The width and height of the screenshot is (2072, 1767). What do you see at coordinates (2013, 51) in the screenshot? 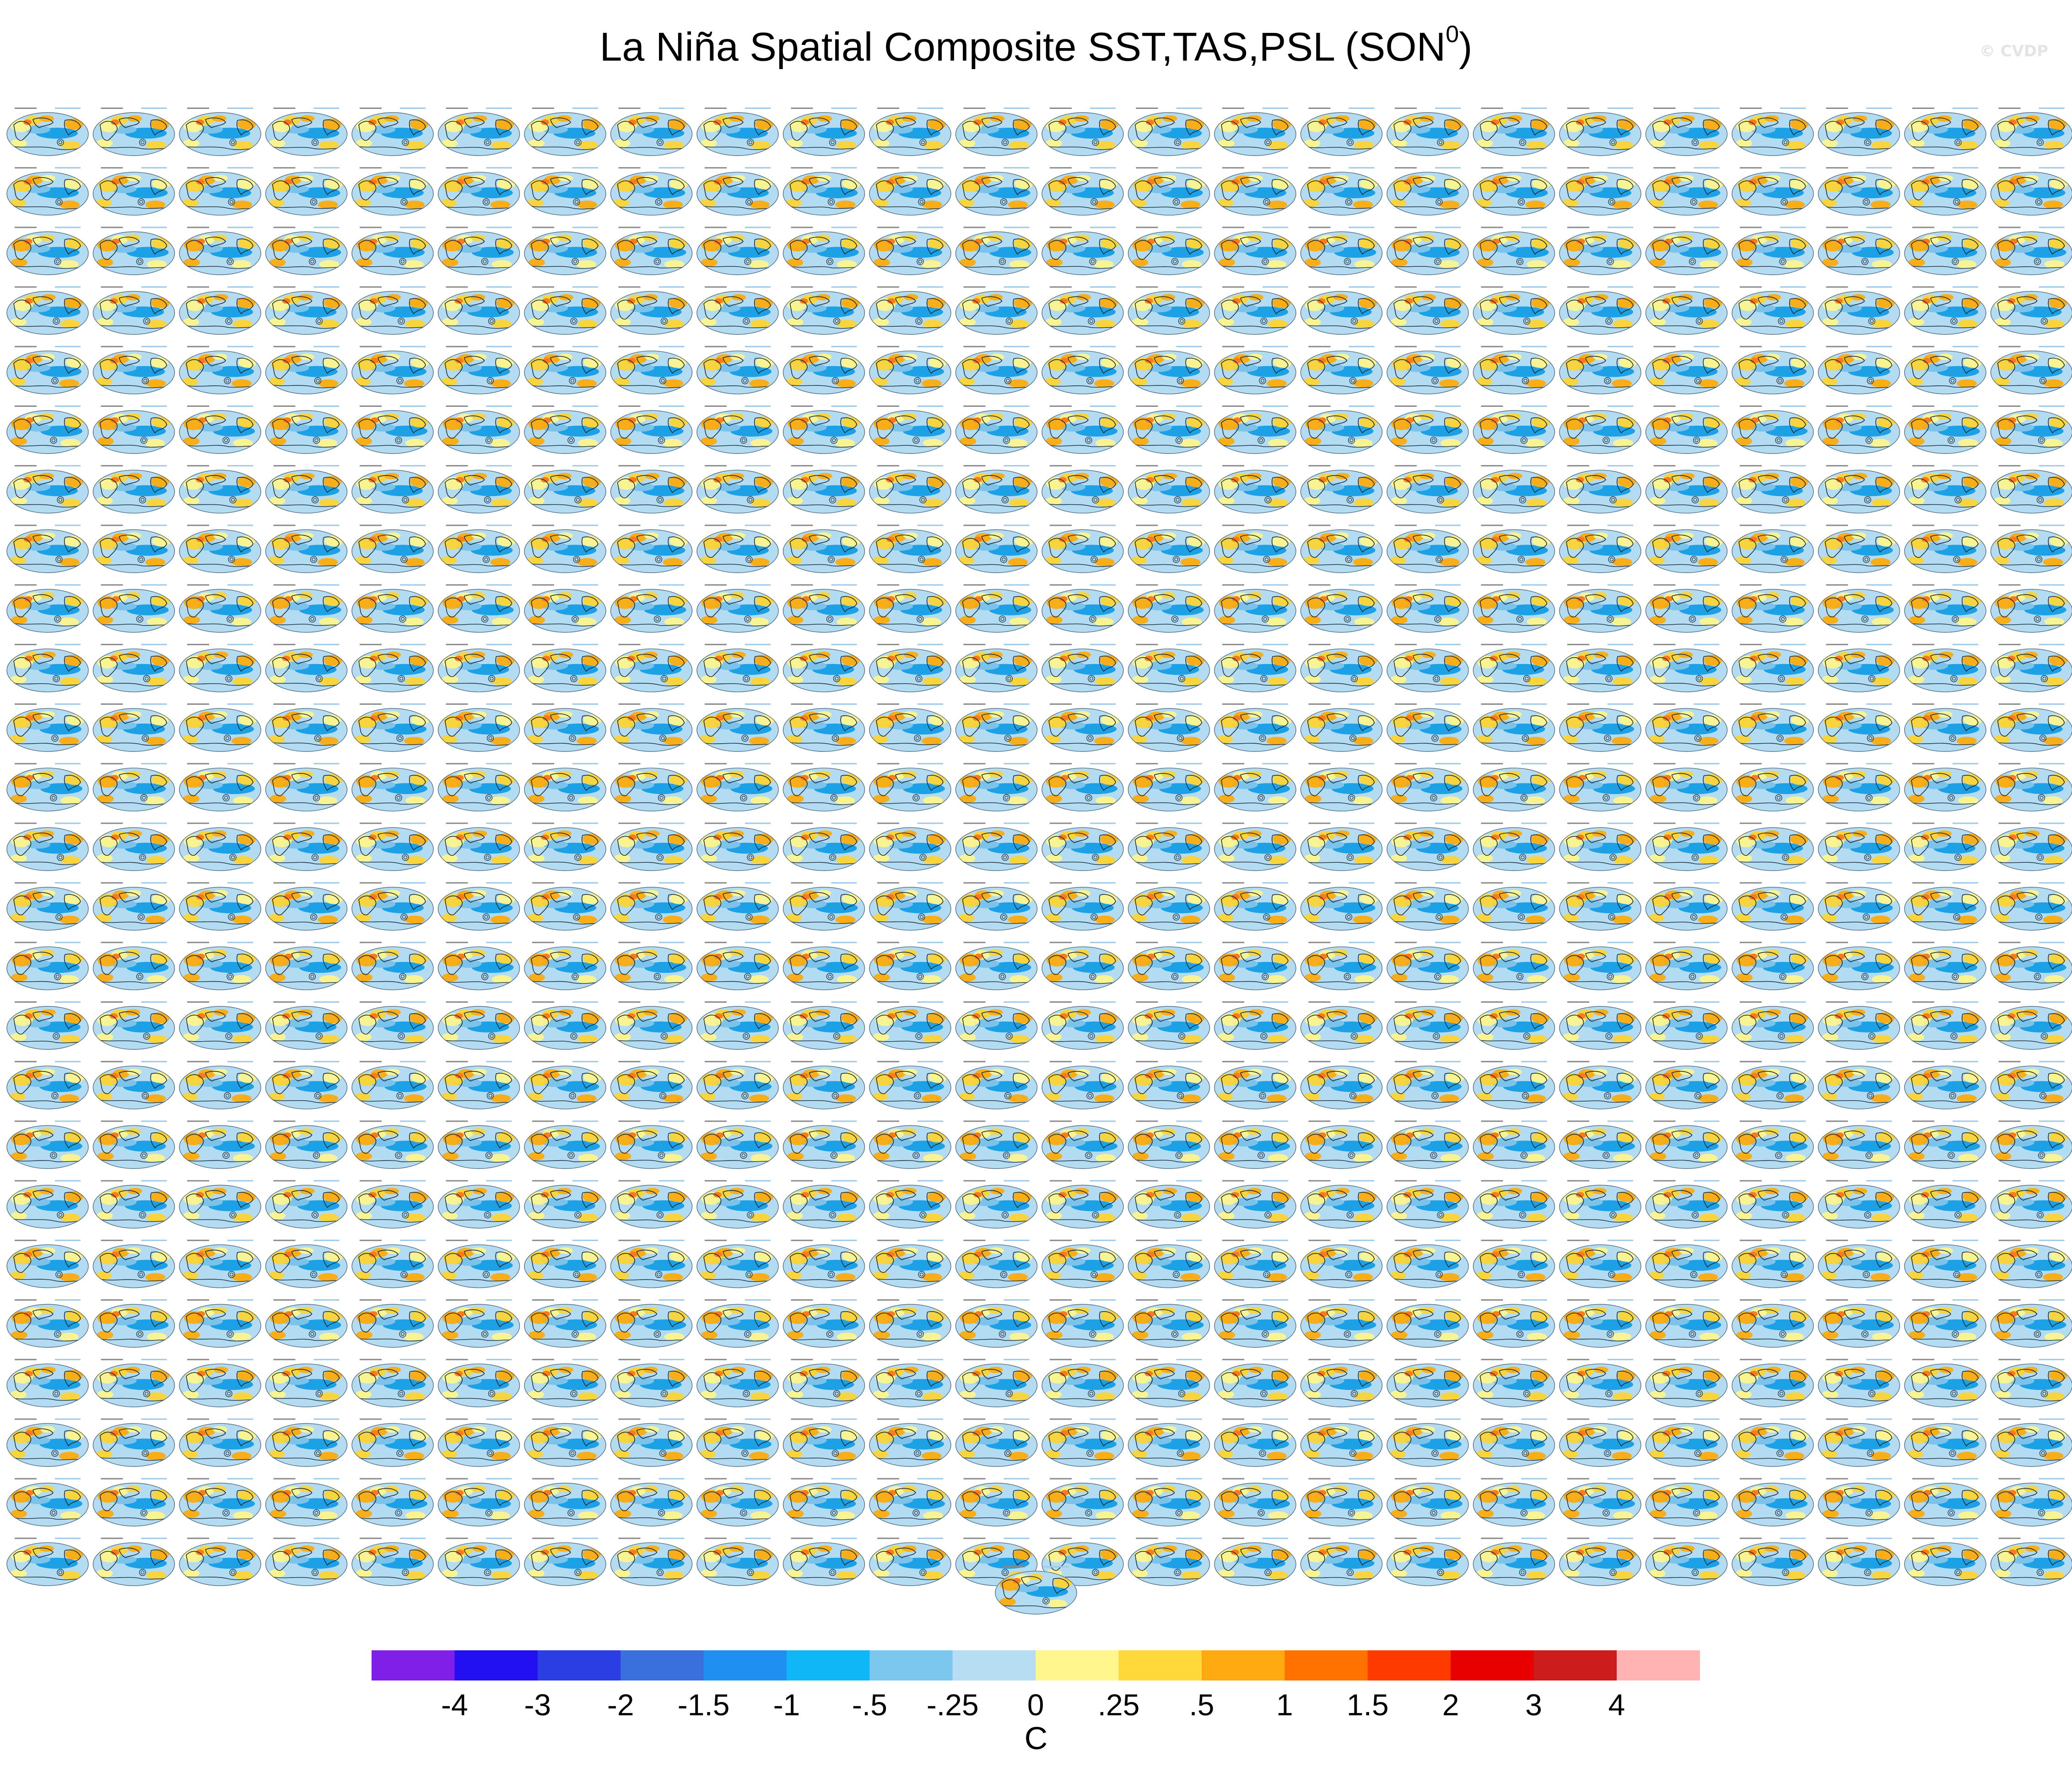
I see `watermark: © CVDP` at bounding box center [2013, 51].